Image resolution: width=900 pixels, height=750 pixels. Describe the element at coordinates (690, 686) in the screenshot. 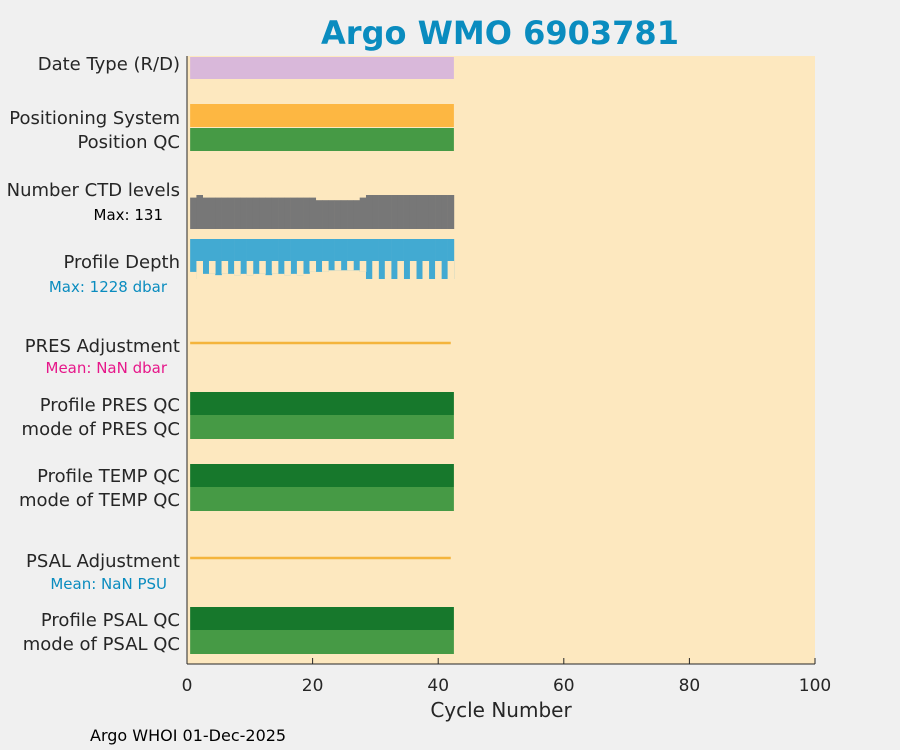

I see `x-tick-label: 80` at that location.